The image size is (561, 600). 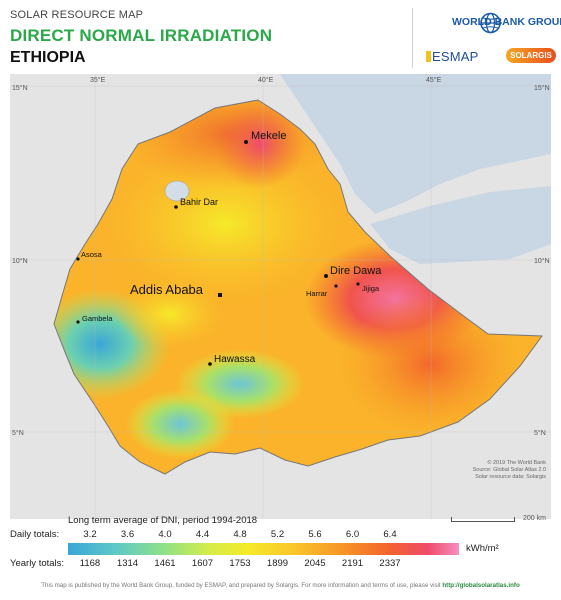 What do you see at coordinates (18, 433) in the screenshot?
I see `lat-label-5-left: 5°N` at bounding box center [18, 433].